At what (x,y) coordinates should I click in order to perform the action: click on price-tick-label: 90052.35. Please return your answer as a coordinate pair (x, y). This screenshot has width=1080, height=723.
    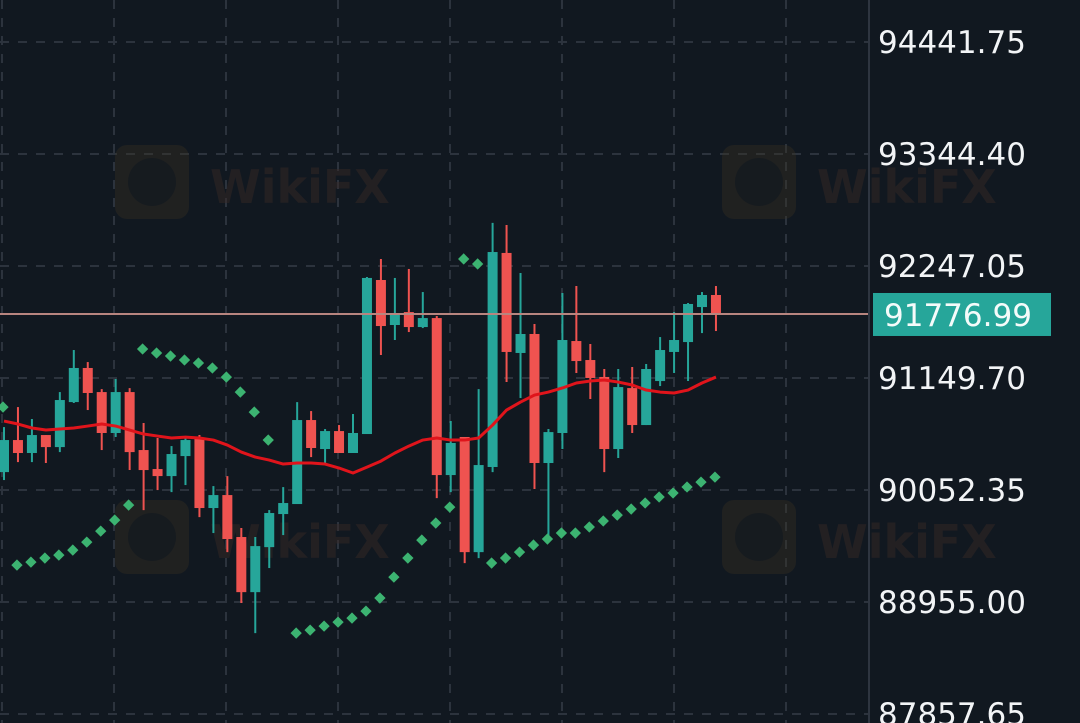
    Looking at the image, I should click on (952, 491).